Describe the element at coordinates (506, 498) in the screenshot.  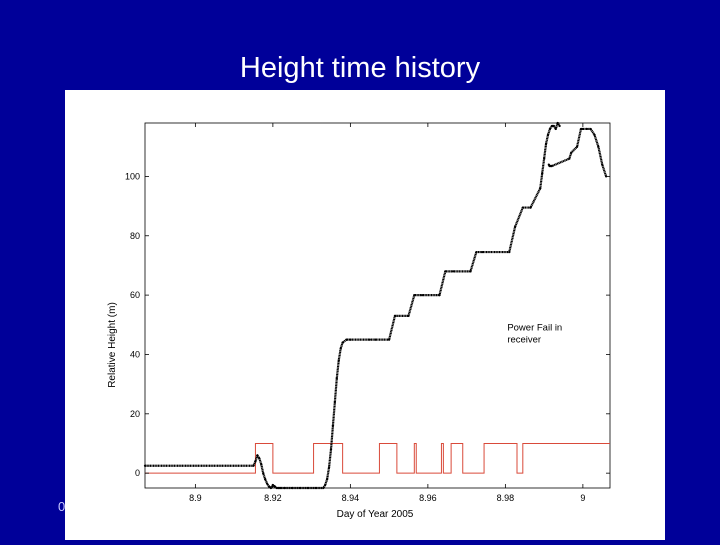
I see `x-tick-label: 8.98` at that location.